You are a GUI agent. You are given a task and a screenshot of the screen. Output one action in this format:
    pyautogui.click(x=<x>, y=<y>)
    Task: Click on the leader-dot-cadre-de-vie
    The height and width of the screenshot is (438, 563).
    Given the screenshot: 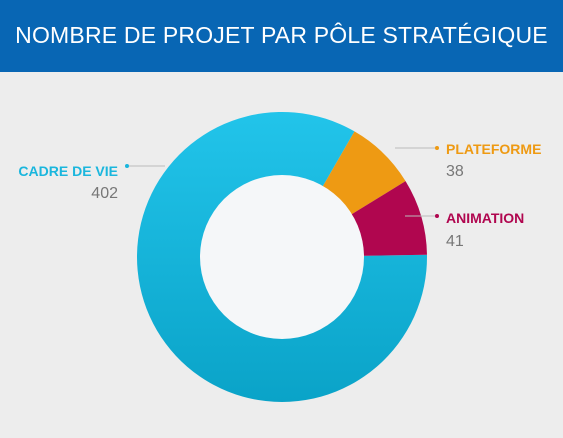 What is the action you would take?
    pyautogui.click(x=127, y=166)
    